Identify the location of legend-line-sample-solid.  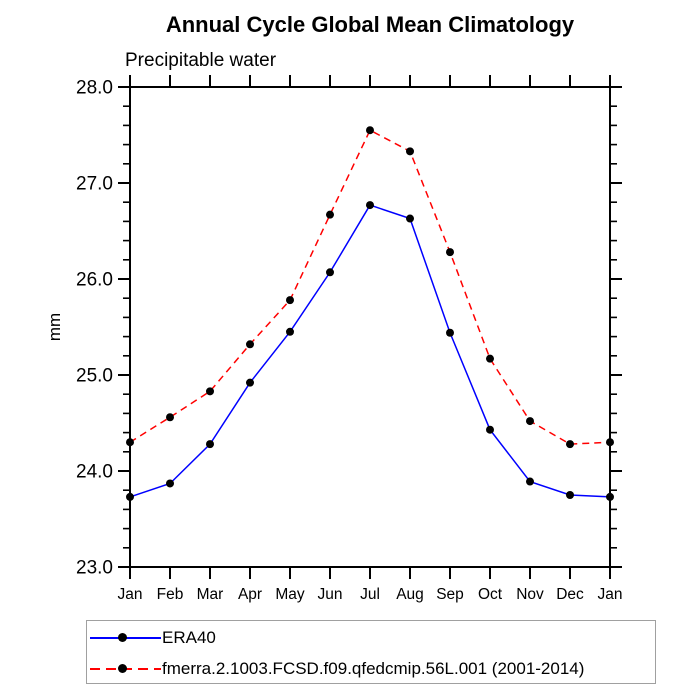
(125, 637).